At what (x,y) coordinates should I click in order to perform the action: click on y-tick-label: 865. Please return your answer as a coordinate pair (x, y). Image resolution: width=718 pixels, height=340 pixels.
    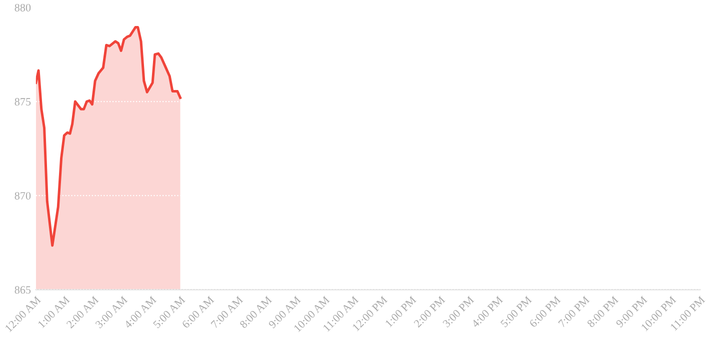
    Looking at the image, I should click on (22, 290).